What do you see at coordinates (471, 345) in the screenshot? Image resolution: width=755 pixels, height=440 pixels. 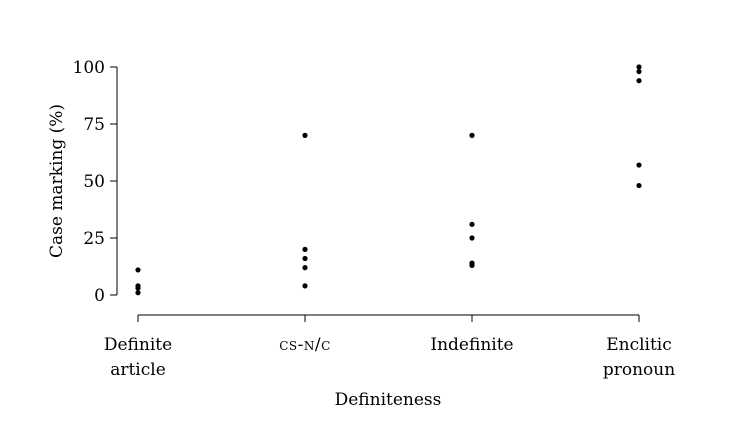 I see `x-tick-label: Indefinite` at bounding box center [471, 345].